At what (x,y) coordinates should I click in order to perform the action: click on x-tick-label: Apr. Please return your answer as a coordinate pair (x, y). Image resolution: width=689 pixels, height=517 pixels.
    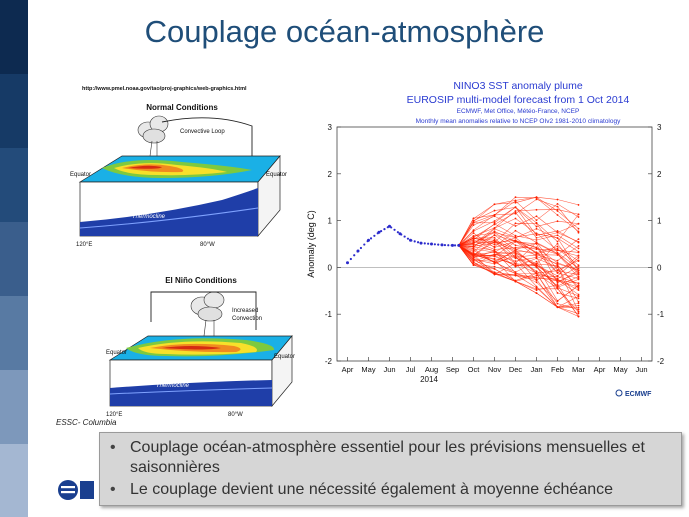
    Looking at the image, I should click on (348, 369).